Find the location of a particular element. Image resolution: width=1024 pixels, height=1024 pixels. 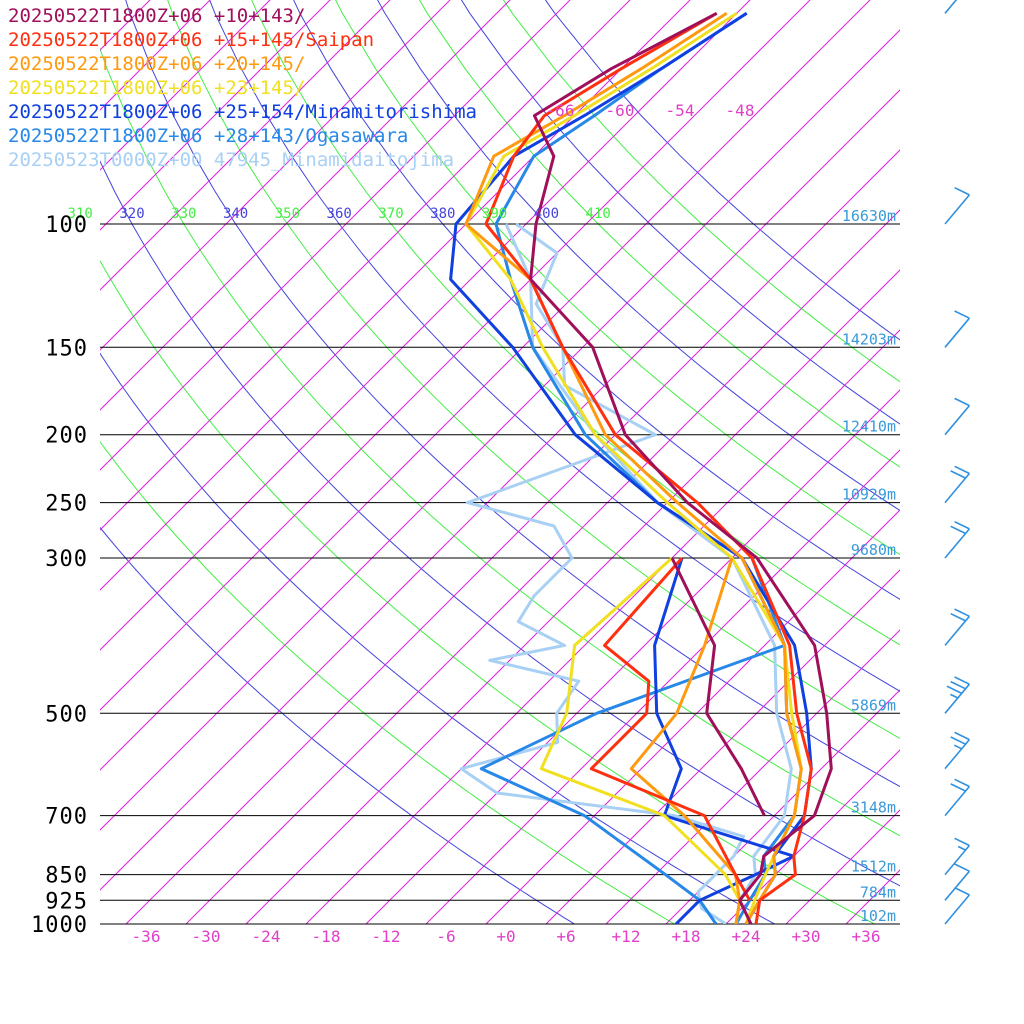

pressure-label: 850 is located at coordinates (66, 876).